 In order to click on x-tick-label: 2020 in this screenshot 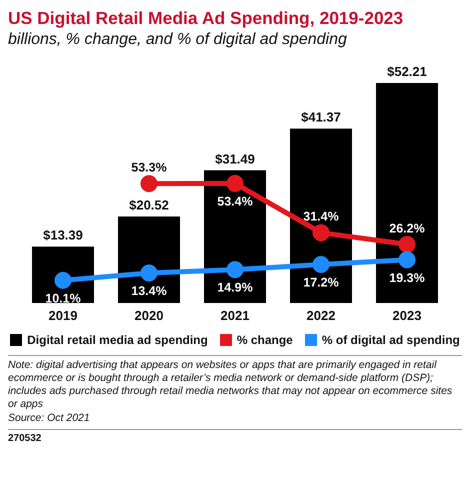, I will do `click(149, 316)`.